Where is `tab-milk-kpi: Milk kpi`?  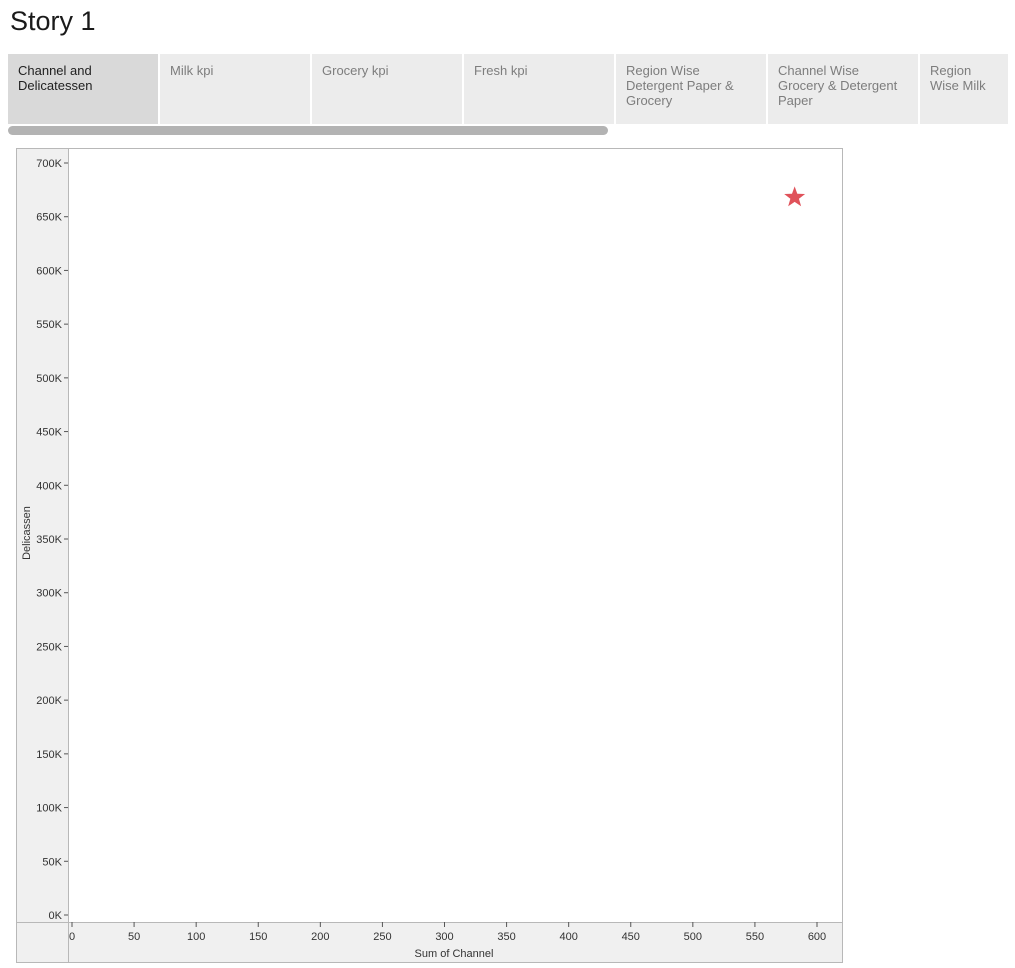
tab-milk-kpi: Milk kpi is located at coordinates (235, 89).